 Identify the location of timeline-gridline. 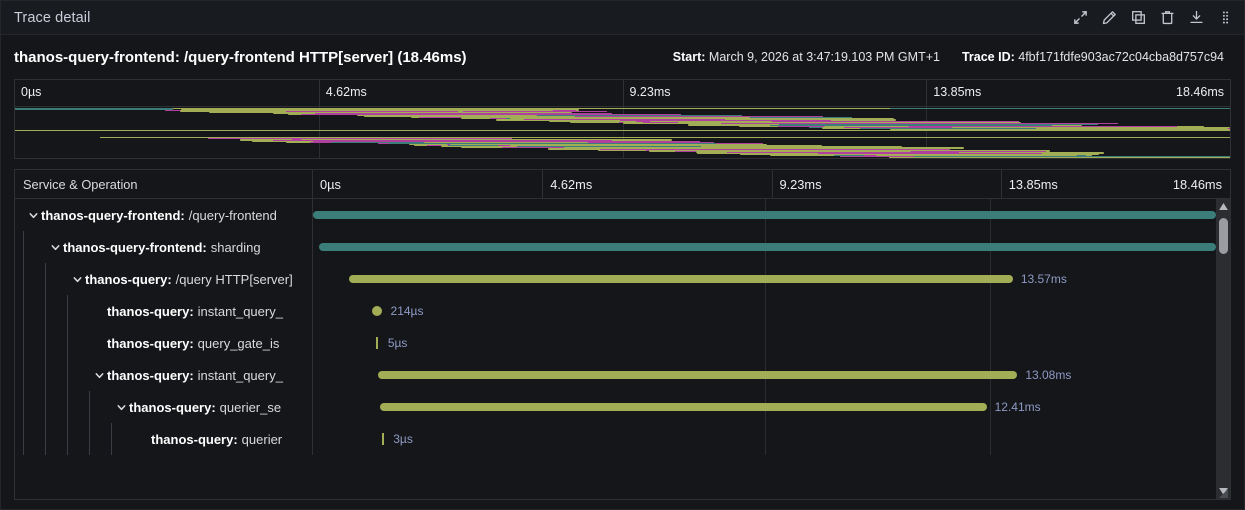
(991, 311).